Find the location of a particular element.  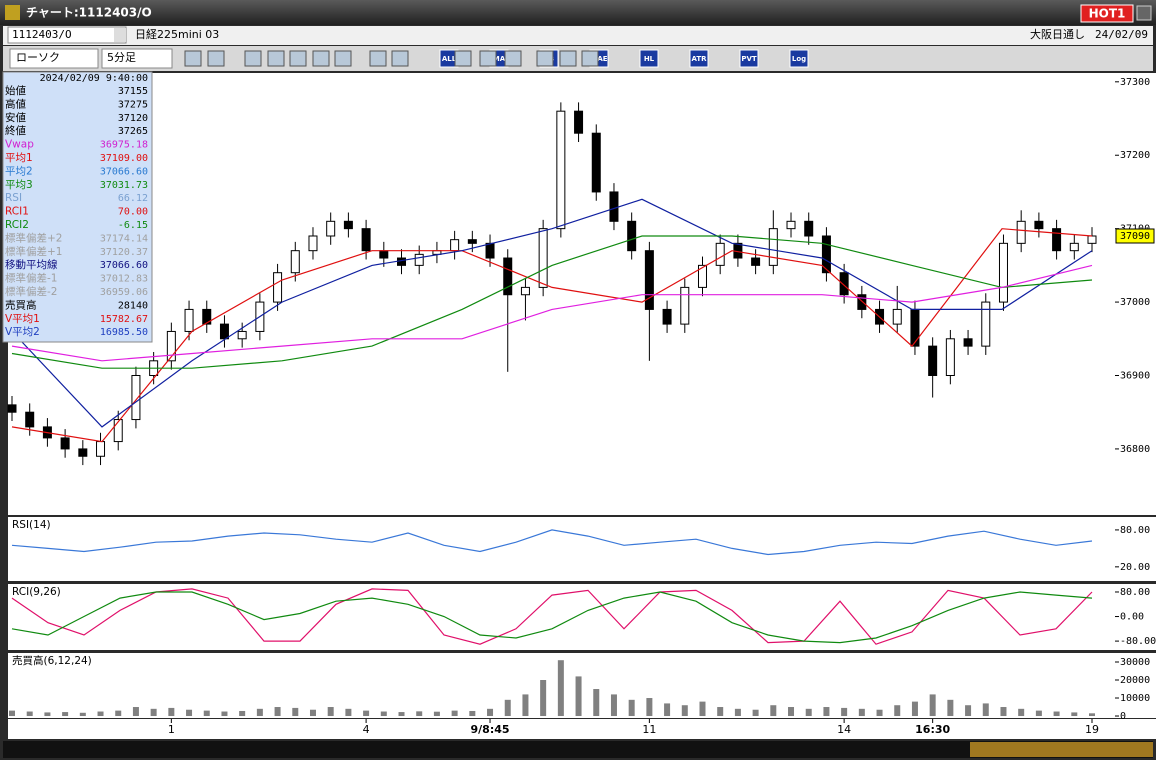

info-label: 安値 is located at coordinates (15, 117).